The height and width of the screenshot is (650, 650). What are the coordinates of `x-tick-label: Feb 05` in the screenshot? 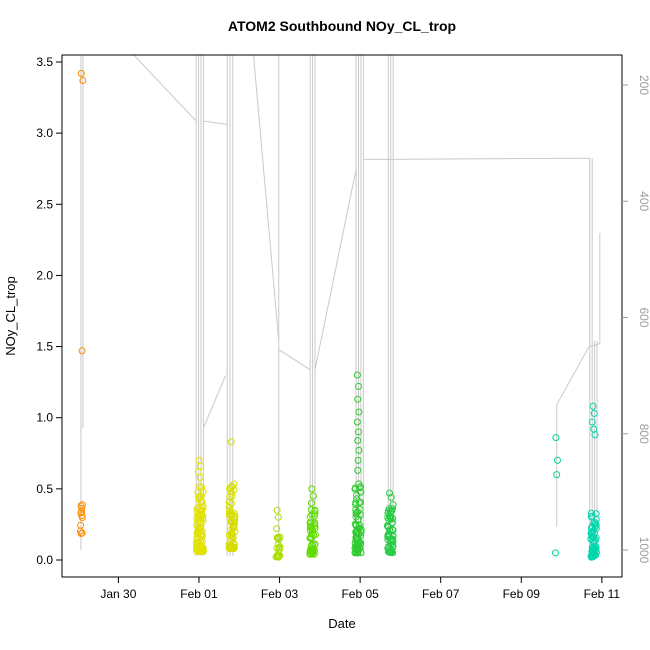 It's located at (360, 594).